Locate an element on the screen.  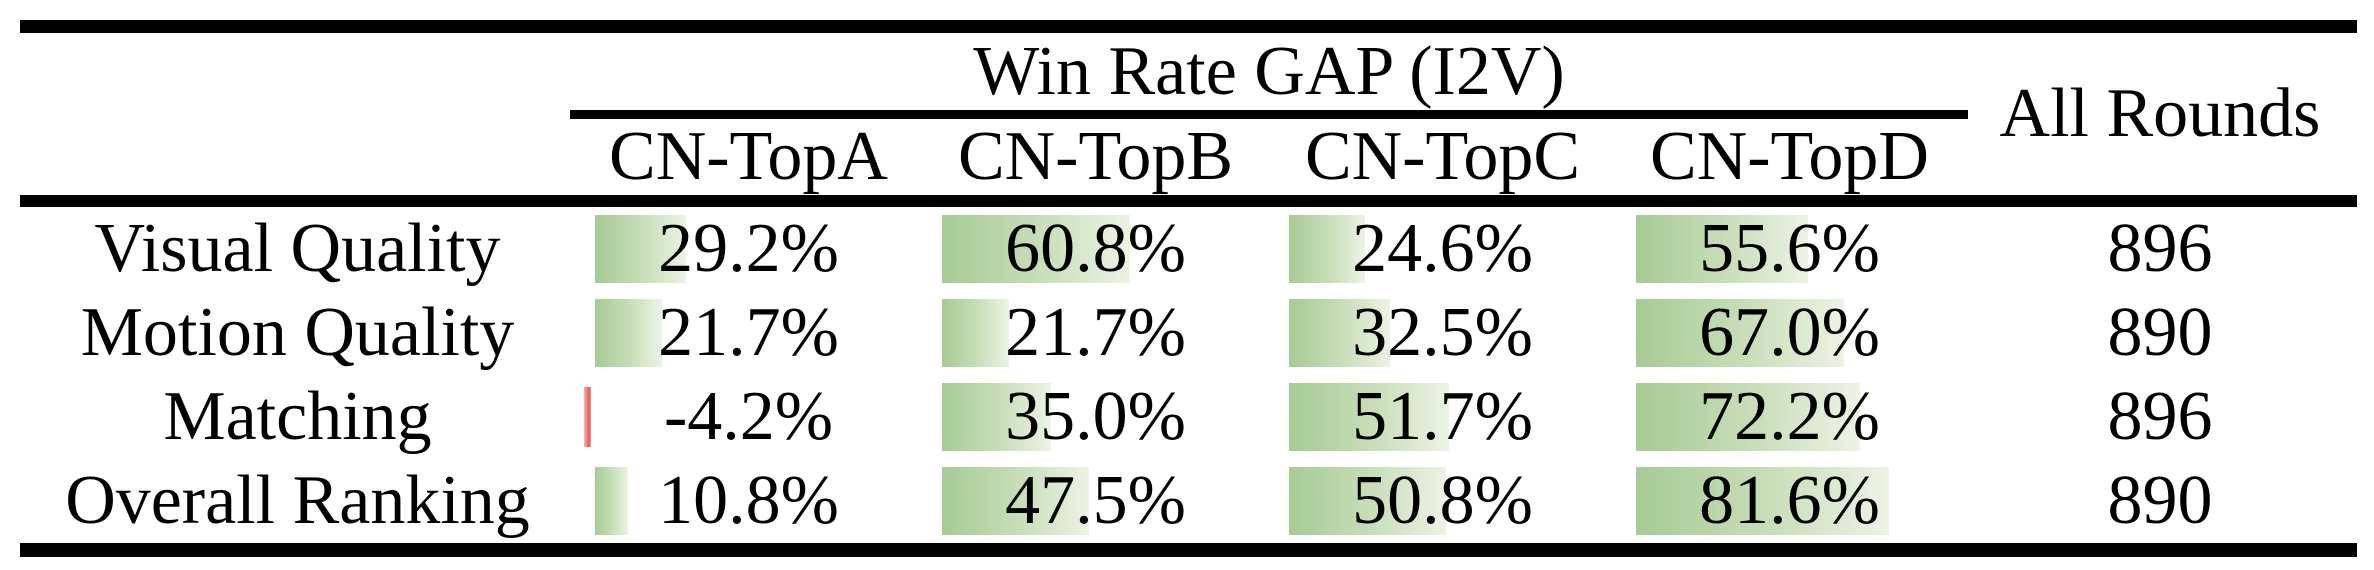
cell-value: 24.6% is located at coordinates (1442, 248).